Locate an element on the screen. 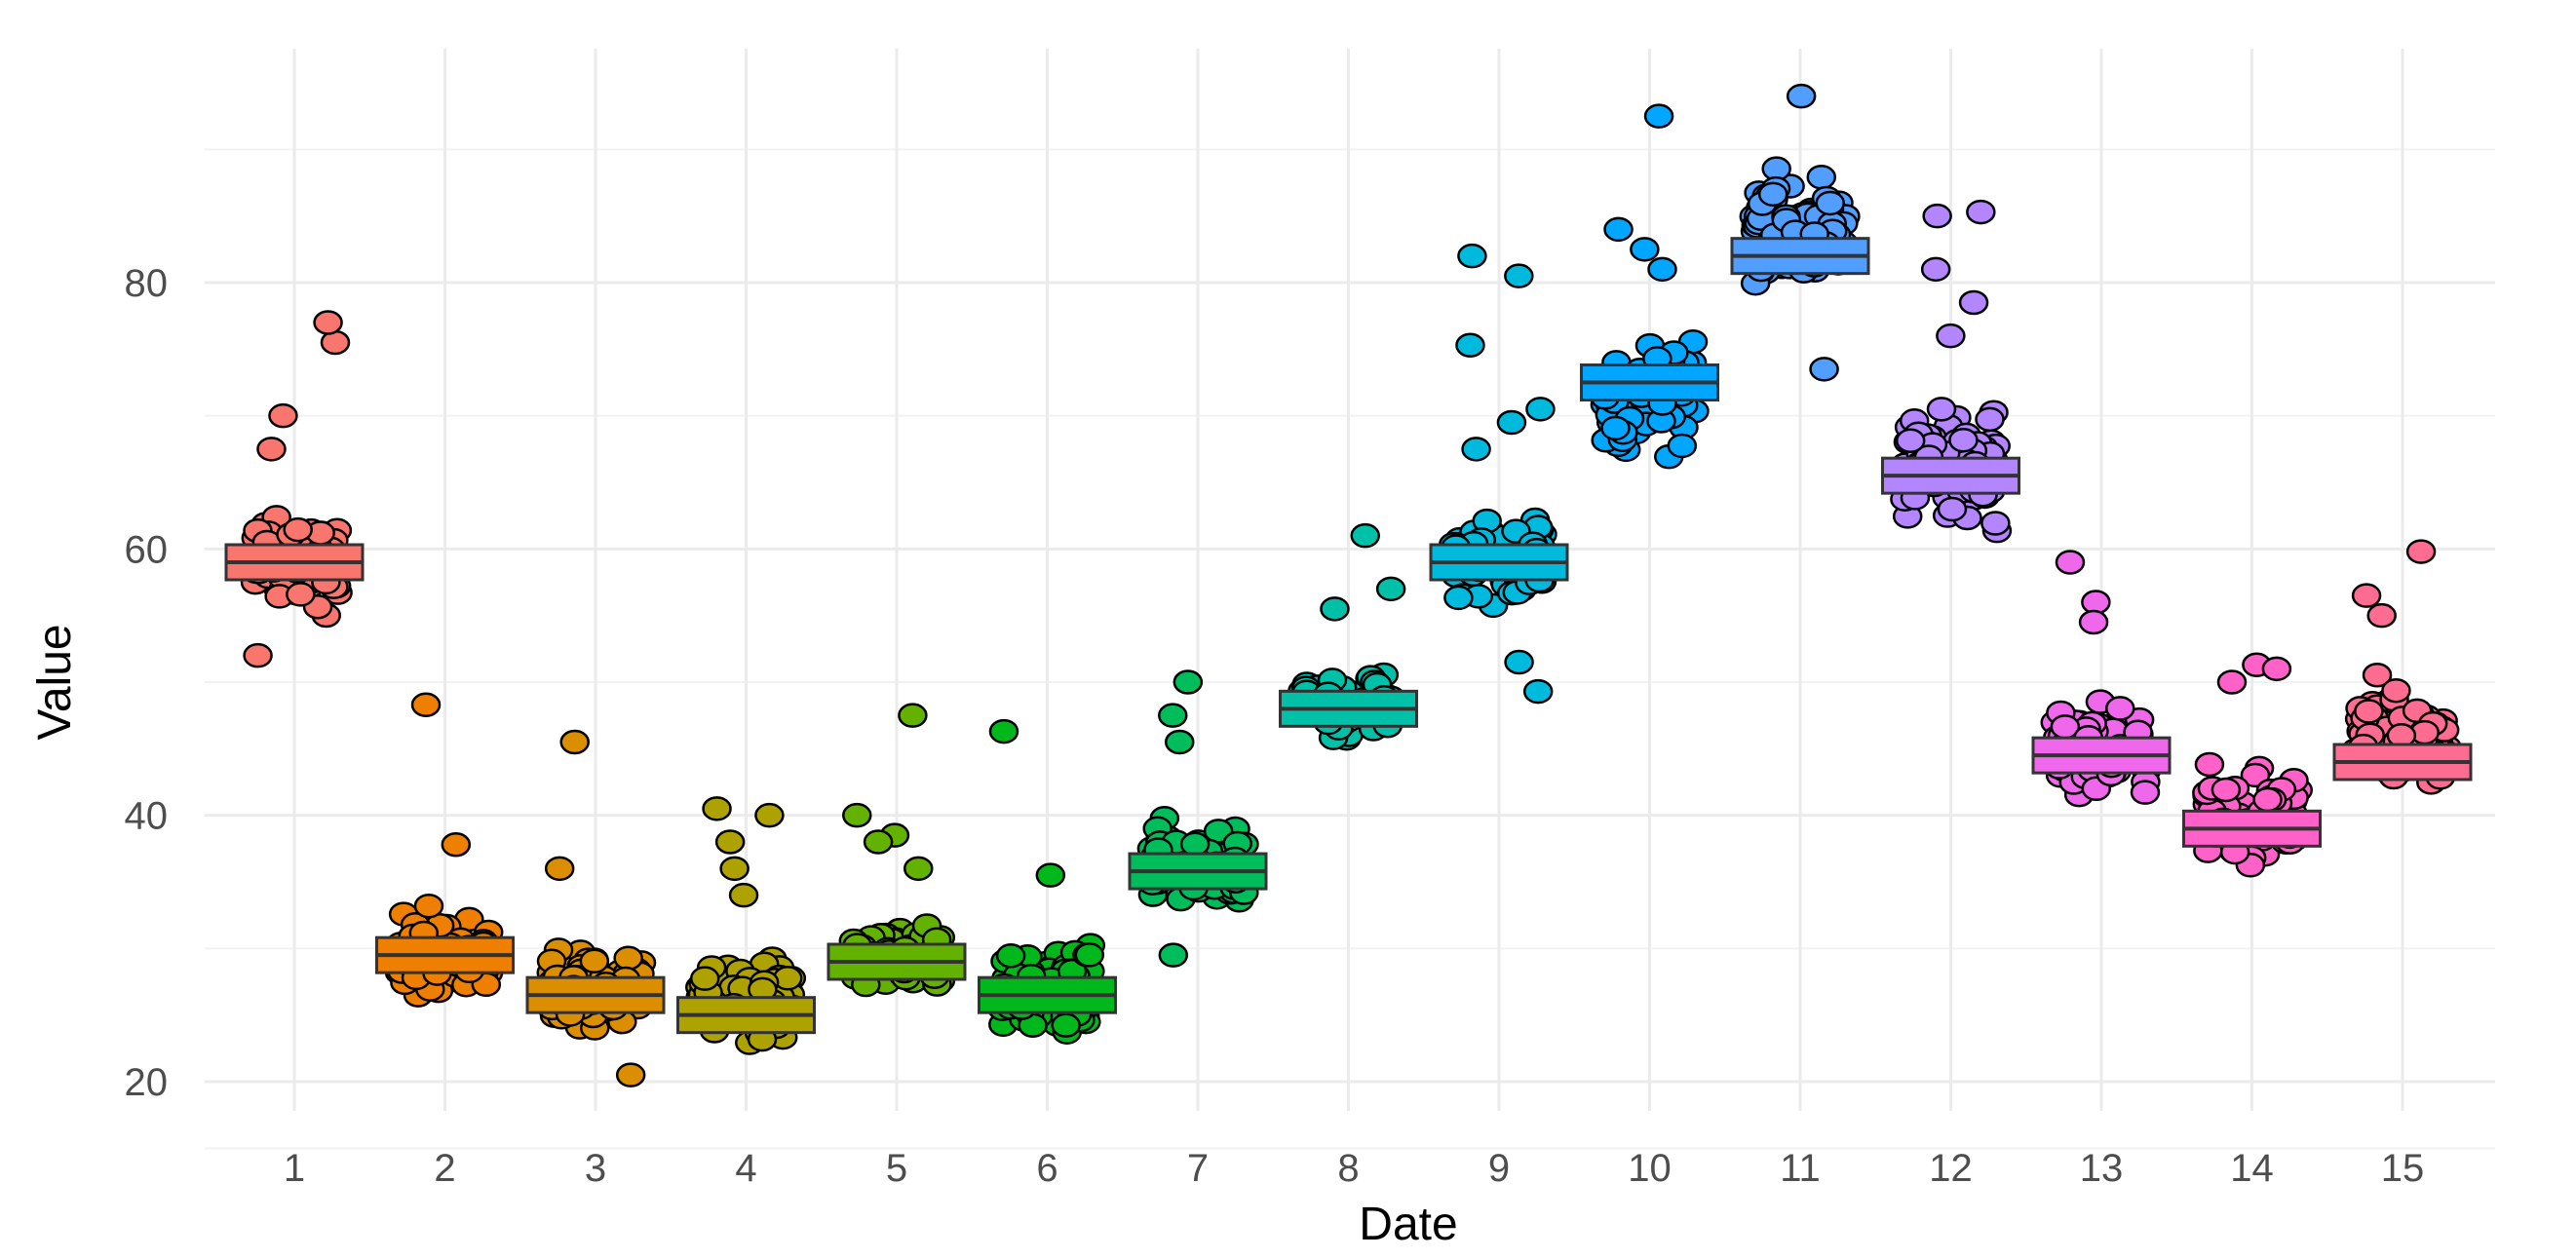 This screenshot has height=1259, width=2576. x-tick-label: 6 is located at coordinates (1046, 1169).